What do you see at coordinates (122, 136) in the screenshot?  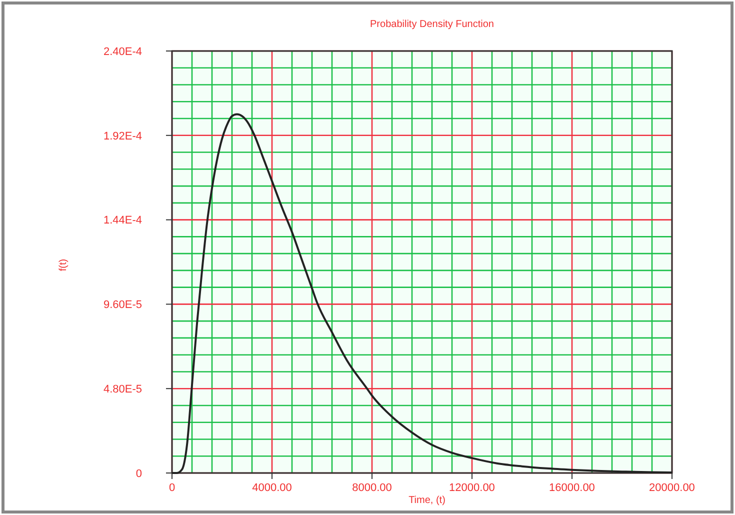 I see `y-tick-label: 1.92E-4` at bounding box center [122, 136].